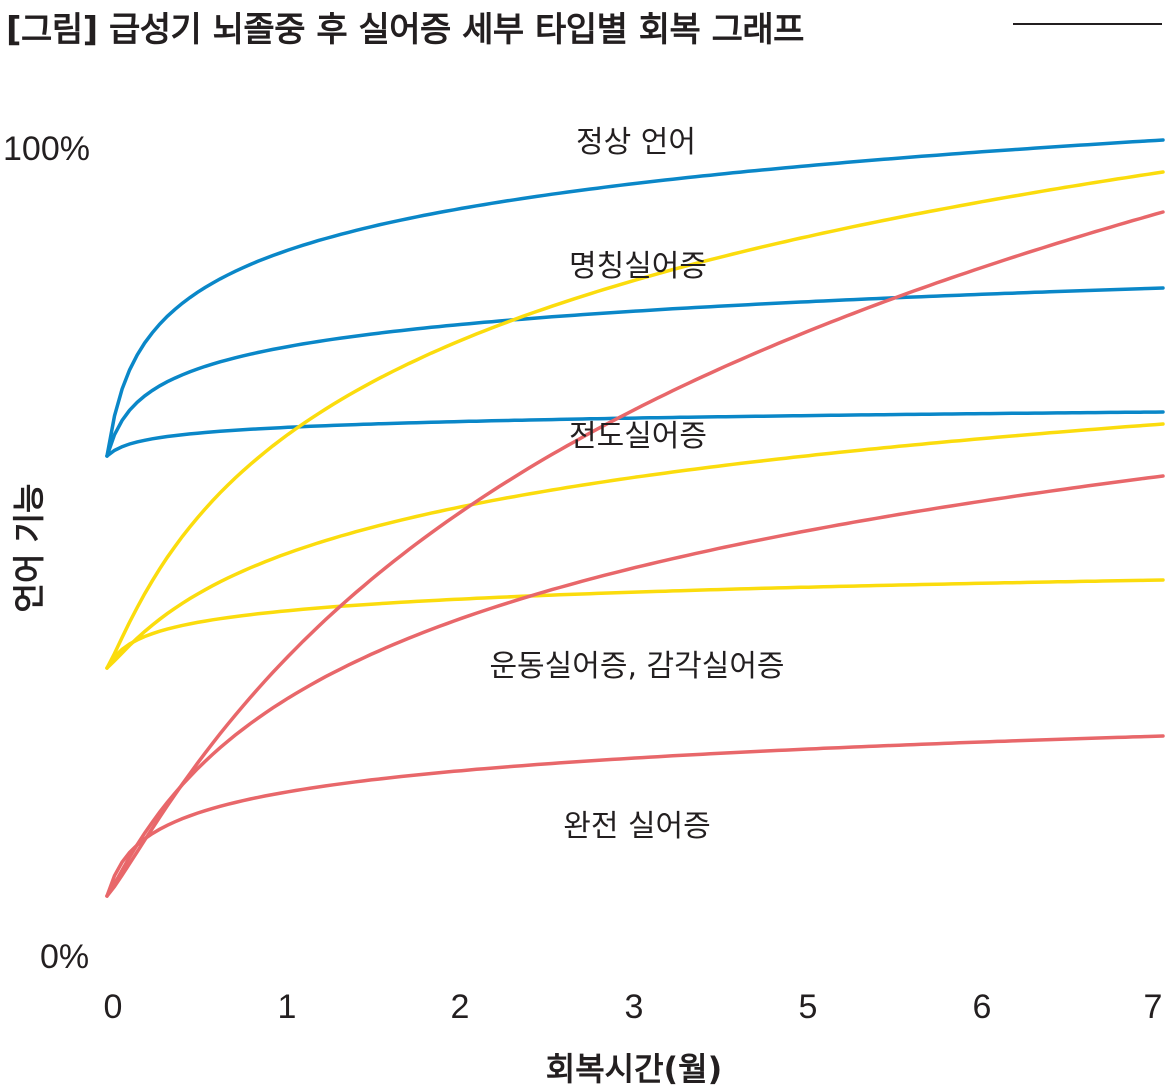 This screenshot has height=1092, width=1165. I want to click on label-conduction-aphasia: 전도실어증, so click(638, 436).